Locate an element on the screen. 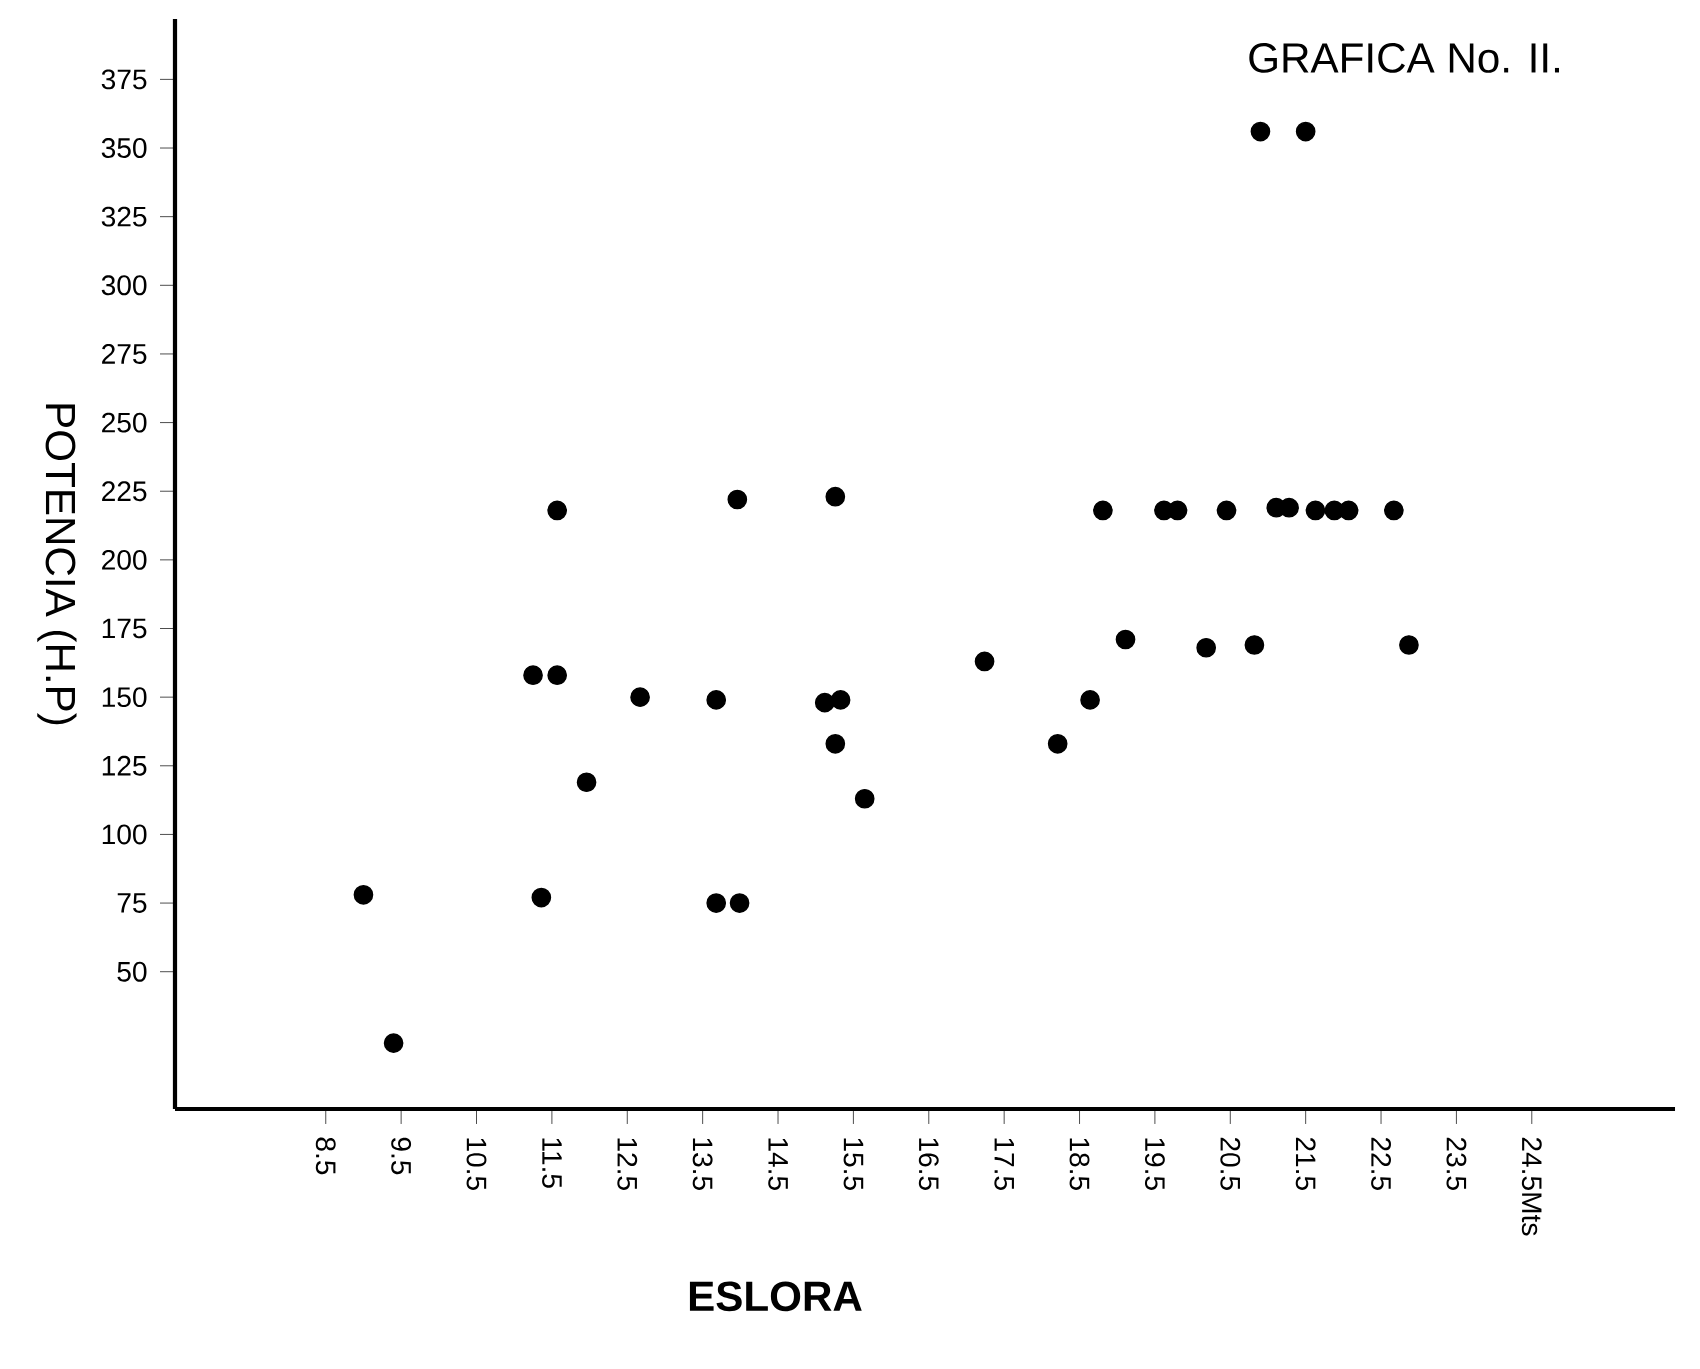 Image resolution: width=1700 pixels, height=1369 pixels. y-tick-label: 300 is located at coordinates (124, 285).